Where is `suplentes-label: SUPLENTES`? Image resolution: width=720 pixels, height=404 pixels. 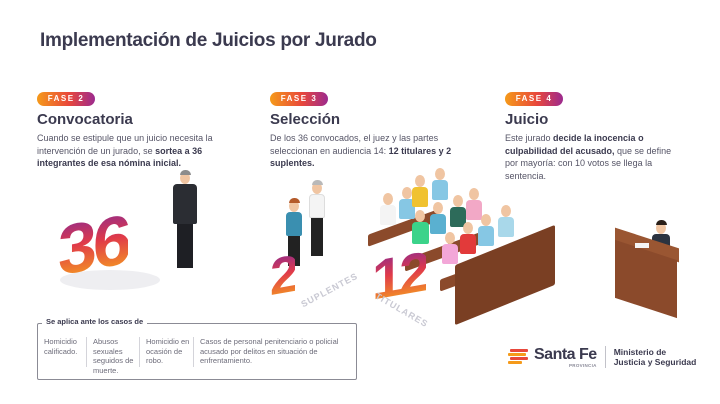
suplentes-label: SUPLENTES is located at coordinates (329, 290).